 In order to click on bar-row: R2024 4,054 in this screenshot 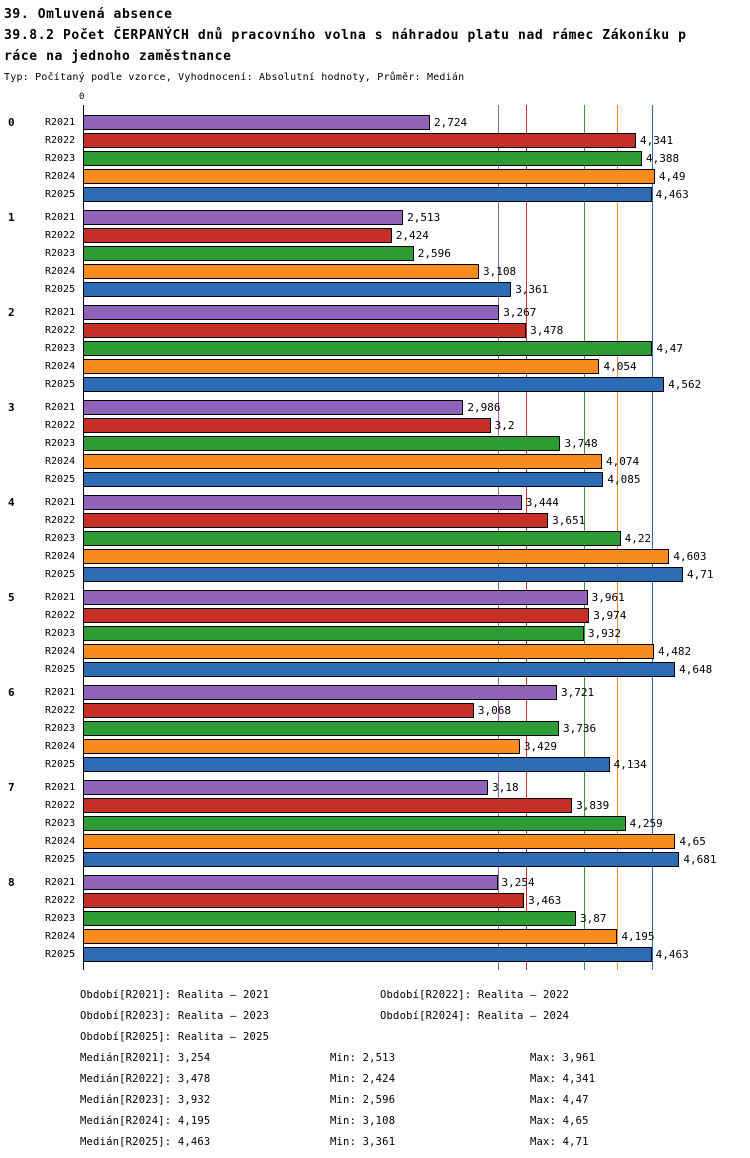, I will do `click(375, 366)`.